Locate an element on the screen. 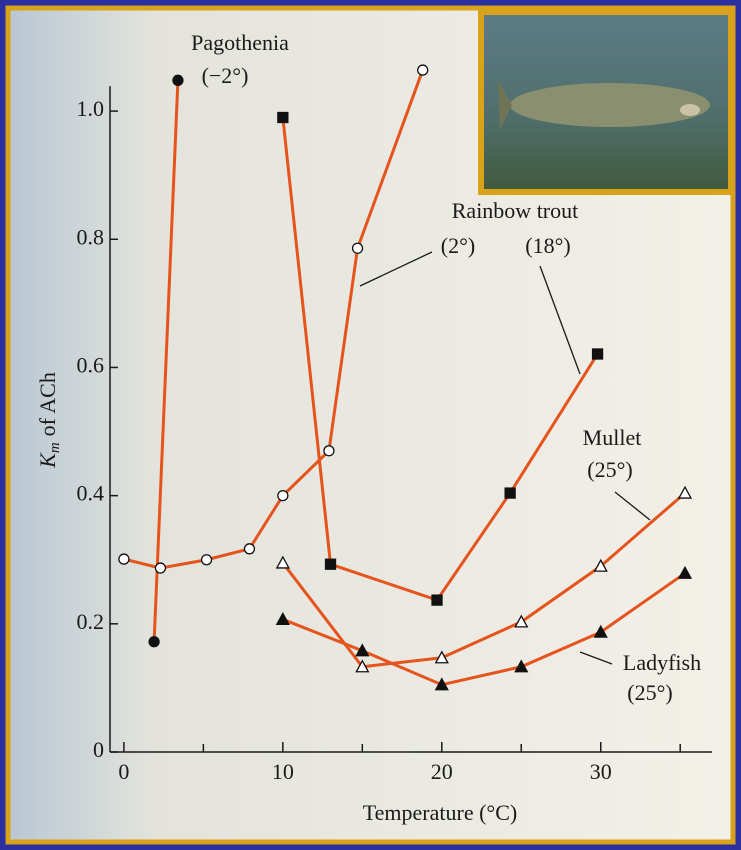  annotation: (2°) is located at coordinates (458, 245).